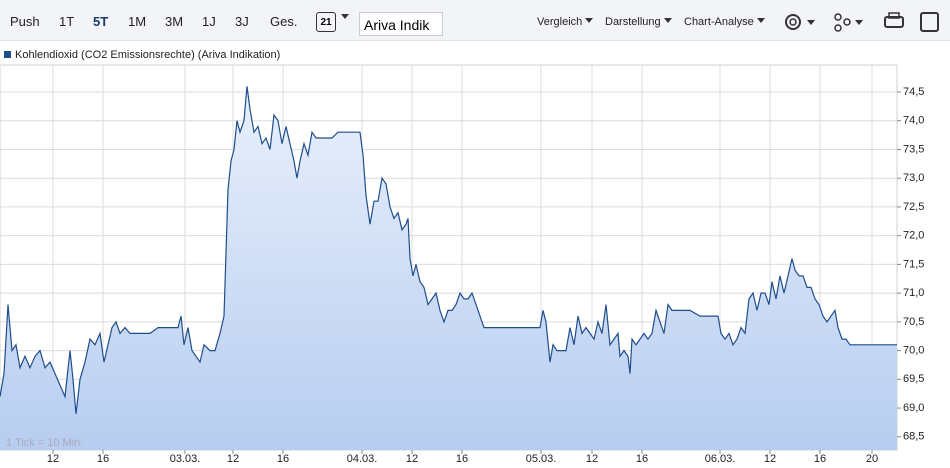 This screenshot has width=950, height=468. Describe the element at coordinates (25, 21) in the screenshot. I see `period-button: Push` at that location.